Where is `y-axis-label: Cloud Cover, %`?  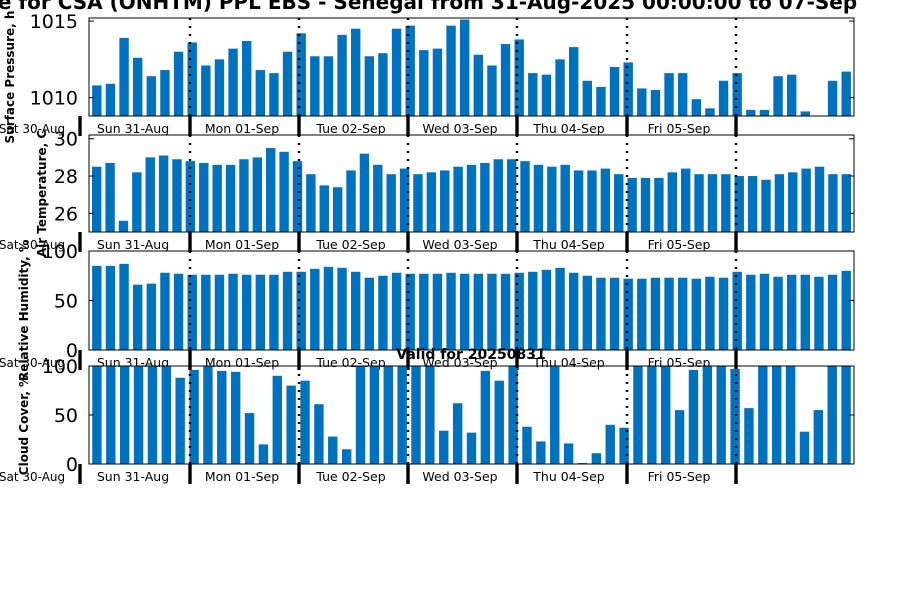 y-axis-label: Cloud Cover, % is located at coordinates (24, 425).